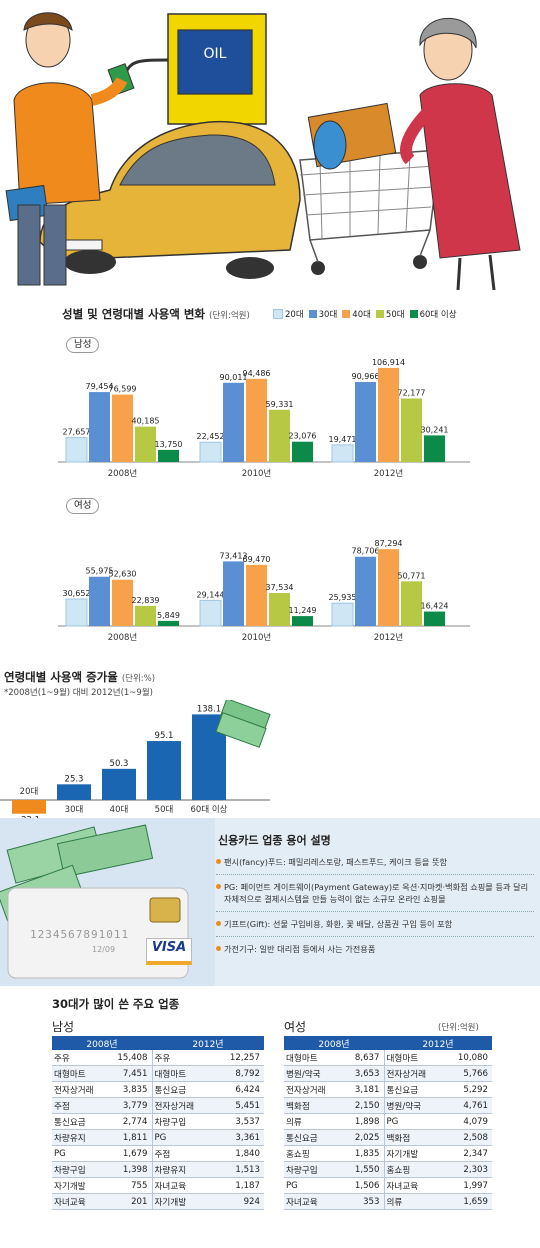 This screenshot has height=1248, width=540. What do you see at coordinates (243, 724) in the screenshot?
I see `money-stack-icon` at bounding box center [243, 724].